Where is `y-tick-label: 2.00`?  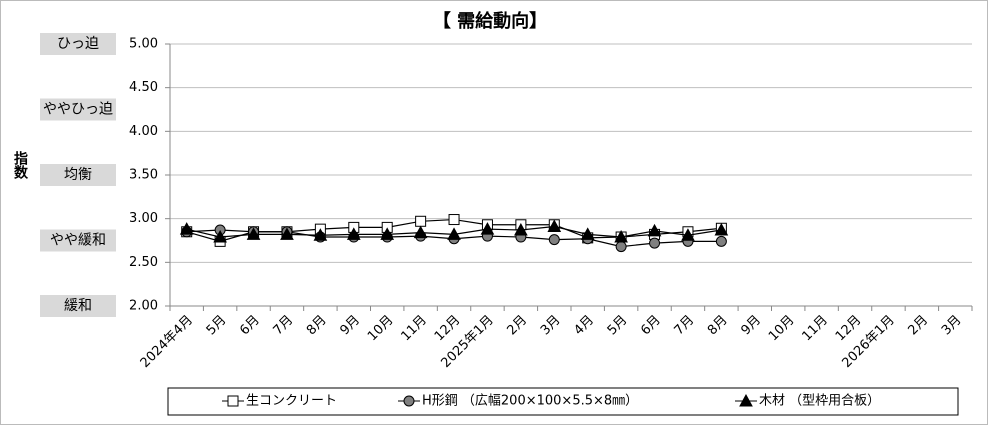 y-tick-label: 2.00 is located at coordinates (143, 306).